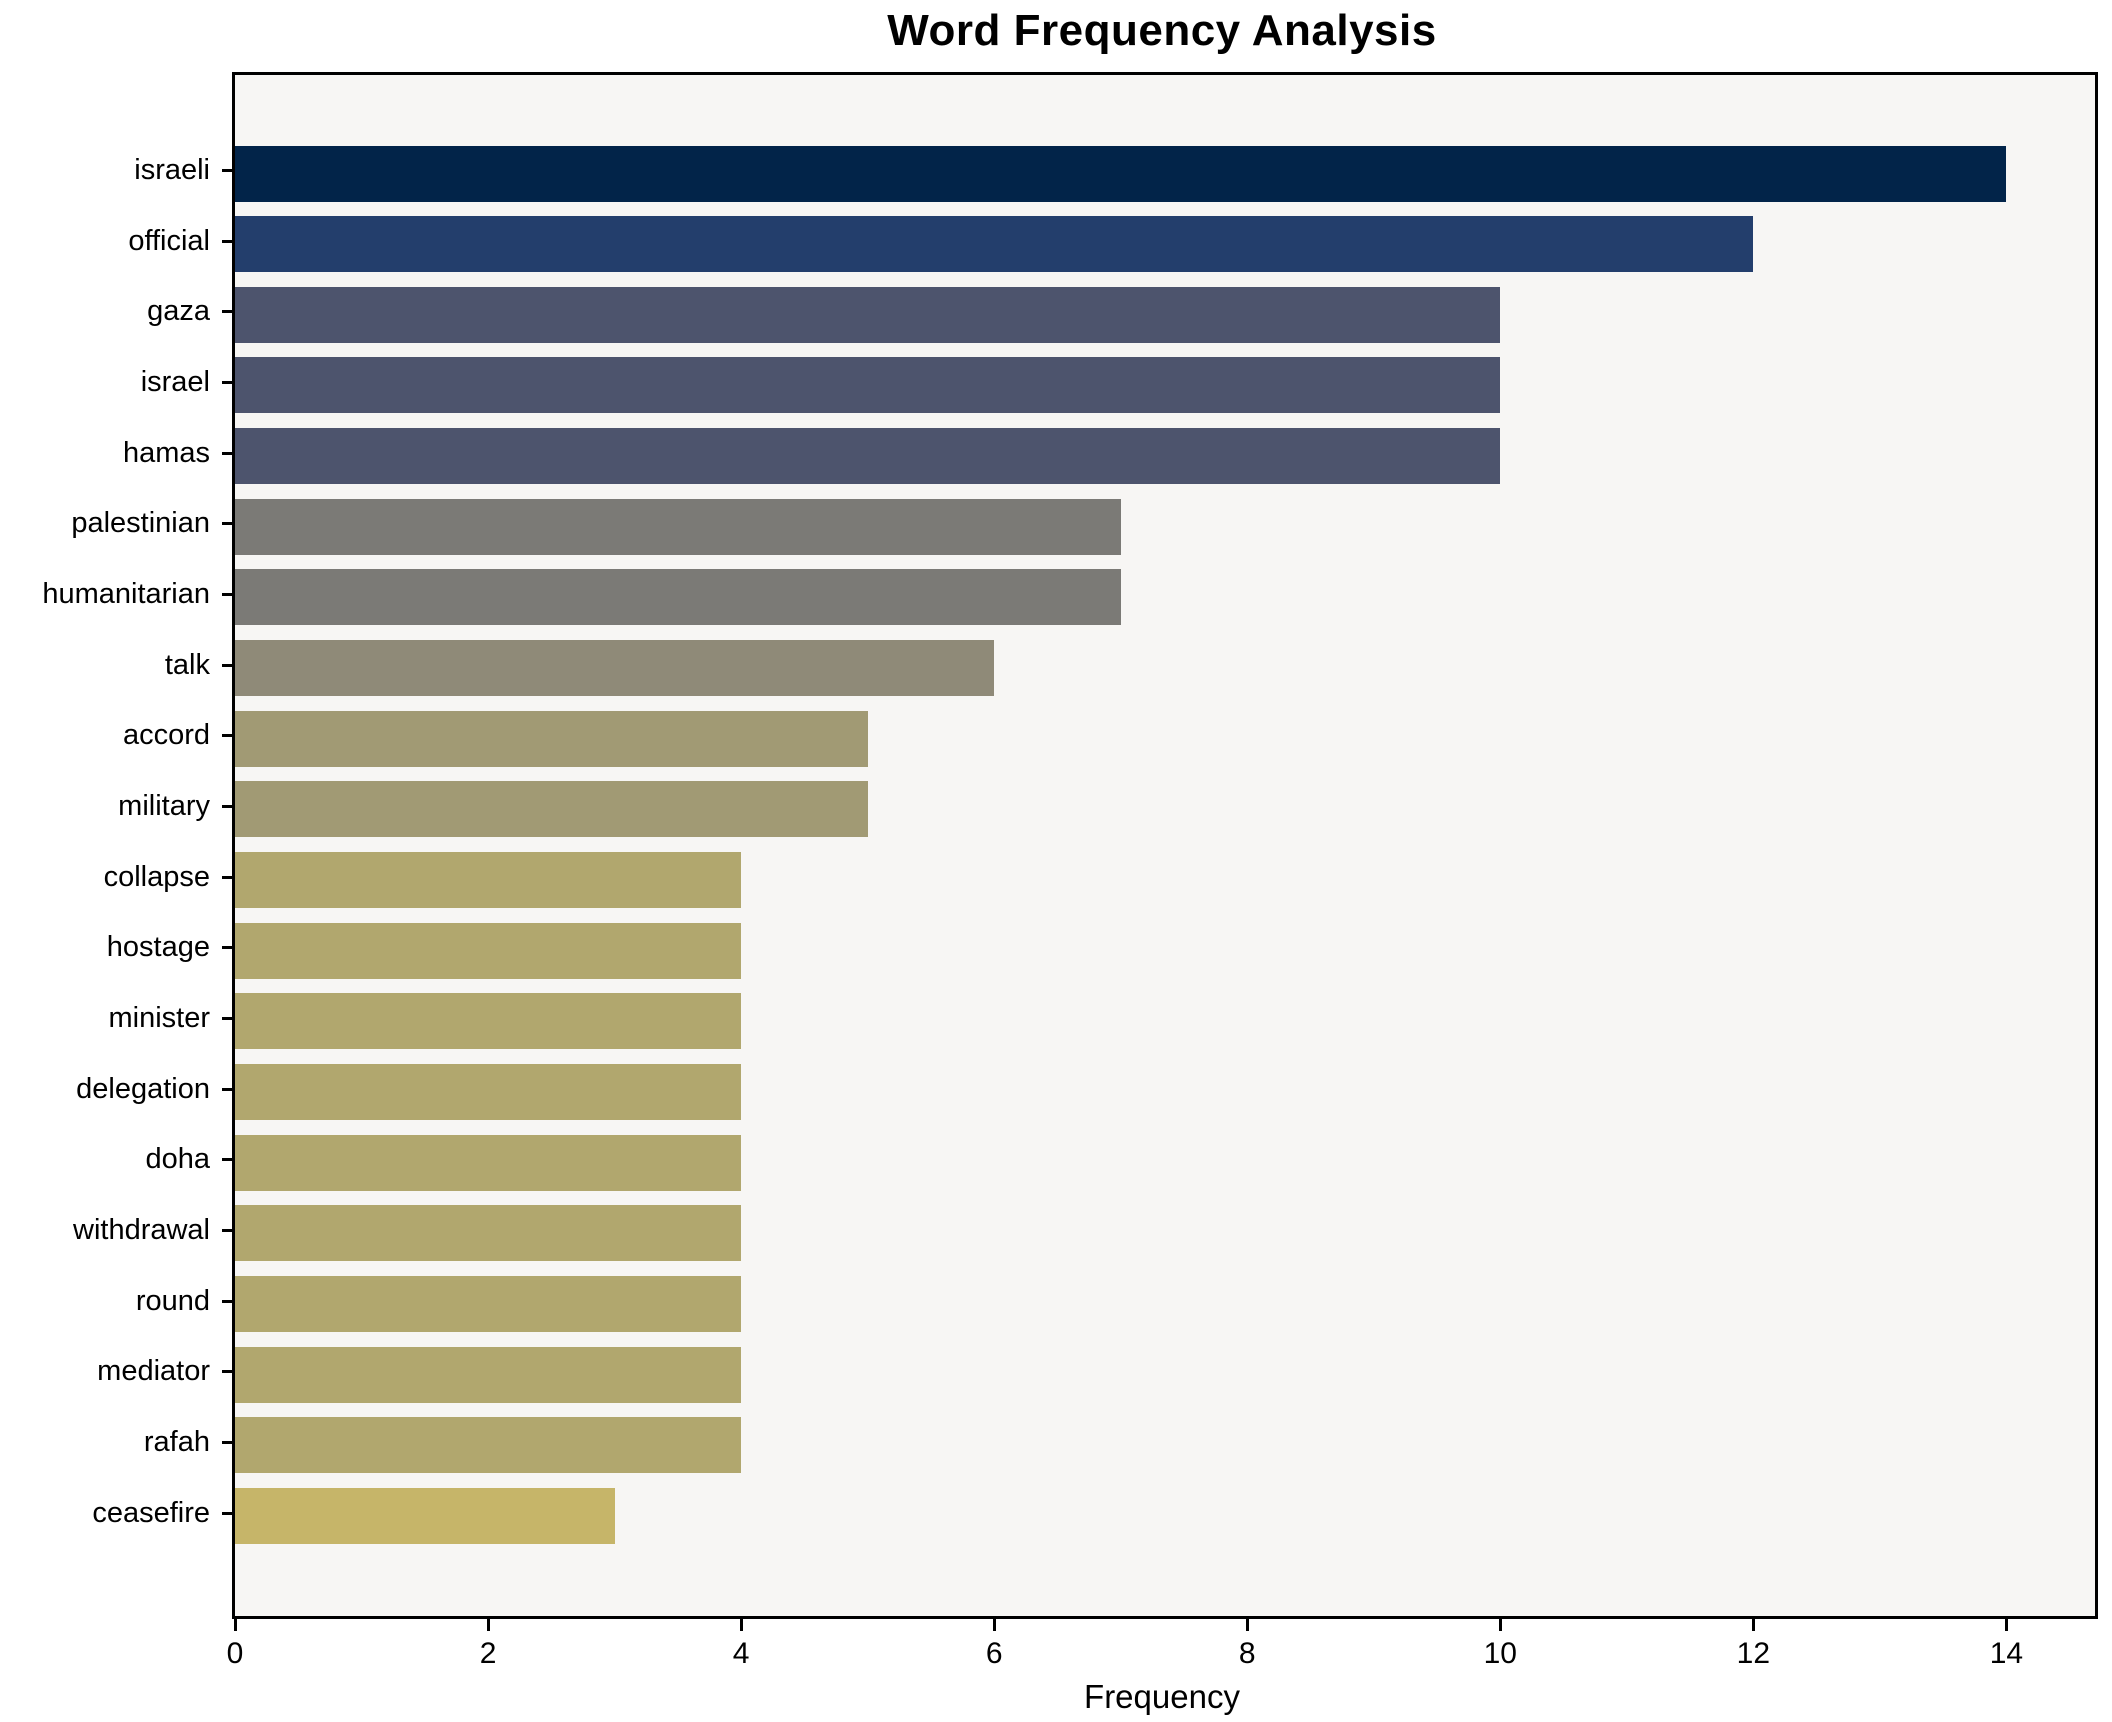  Describe the element at coordinates (2006, 1653) in the screenshot. I see `xtick-label-14: 14` at that location.